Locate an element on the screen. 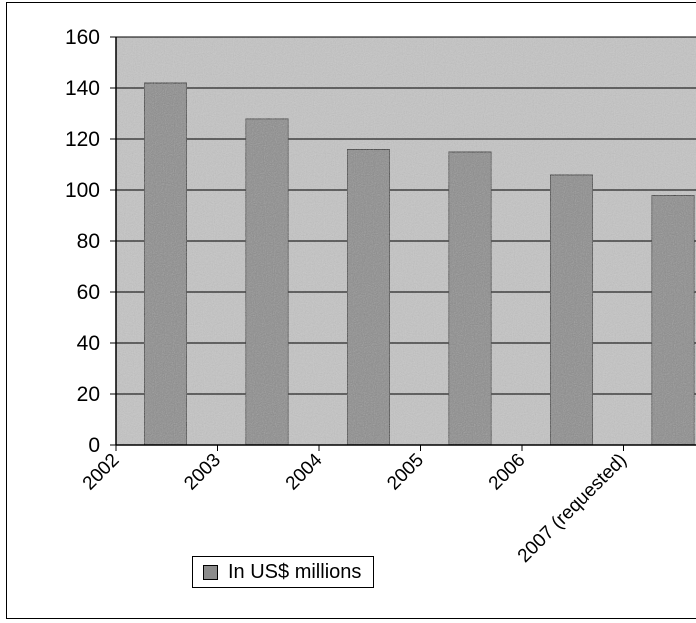  x-tick-label: 2002 is located at coordinates (101, 472).